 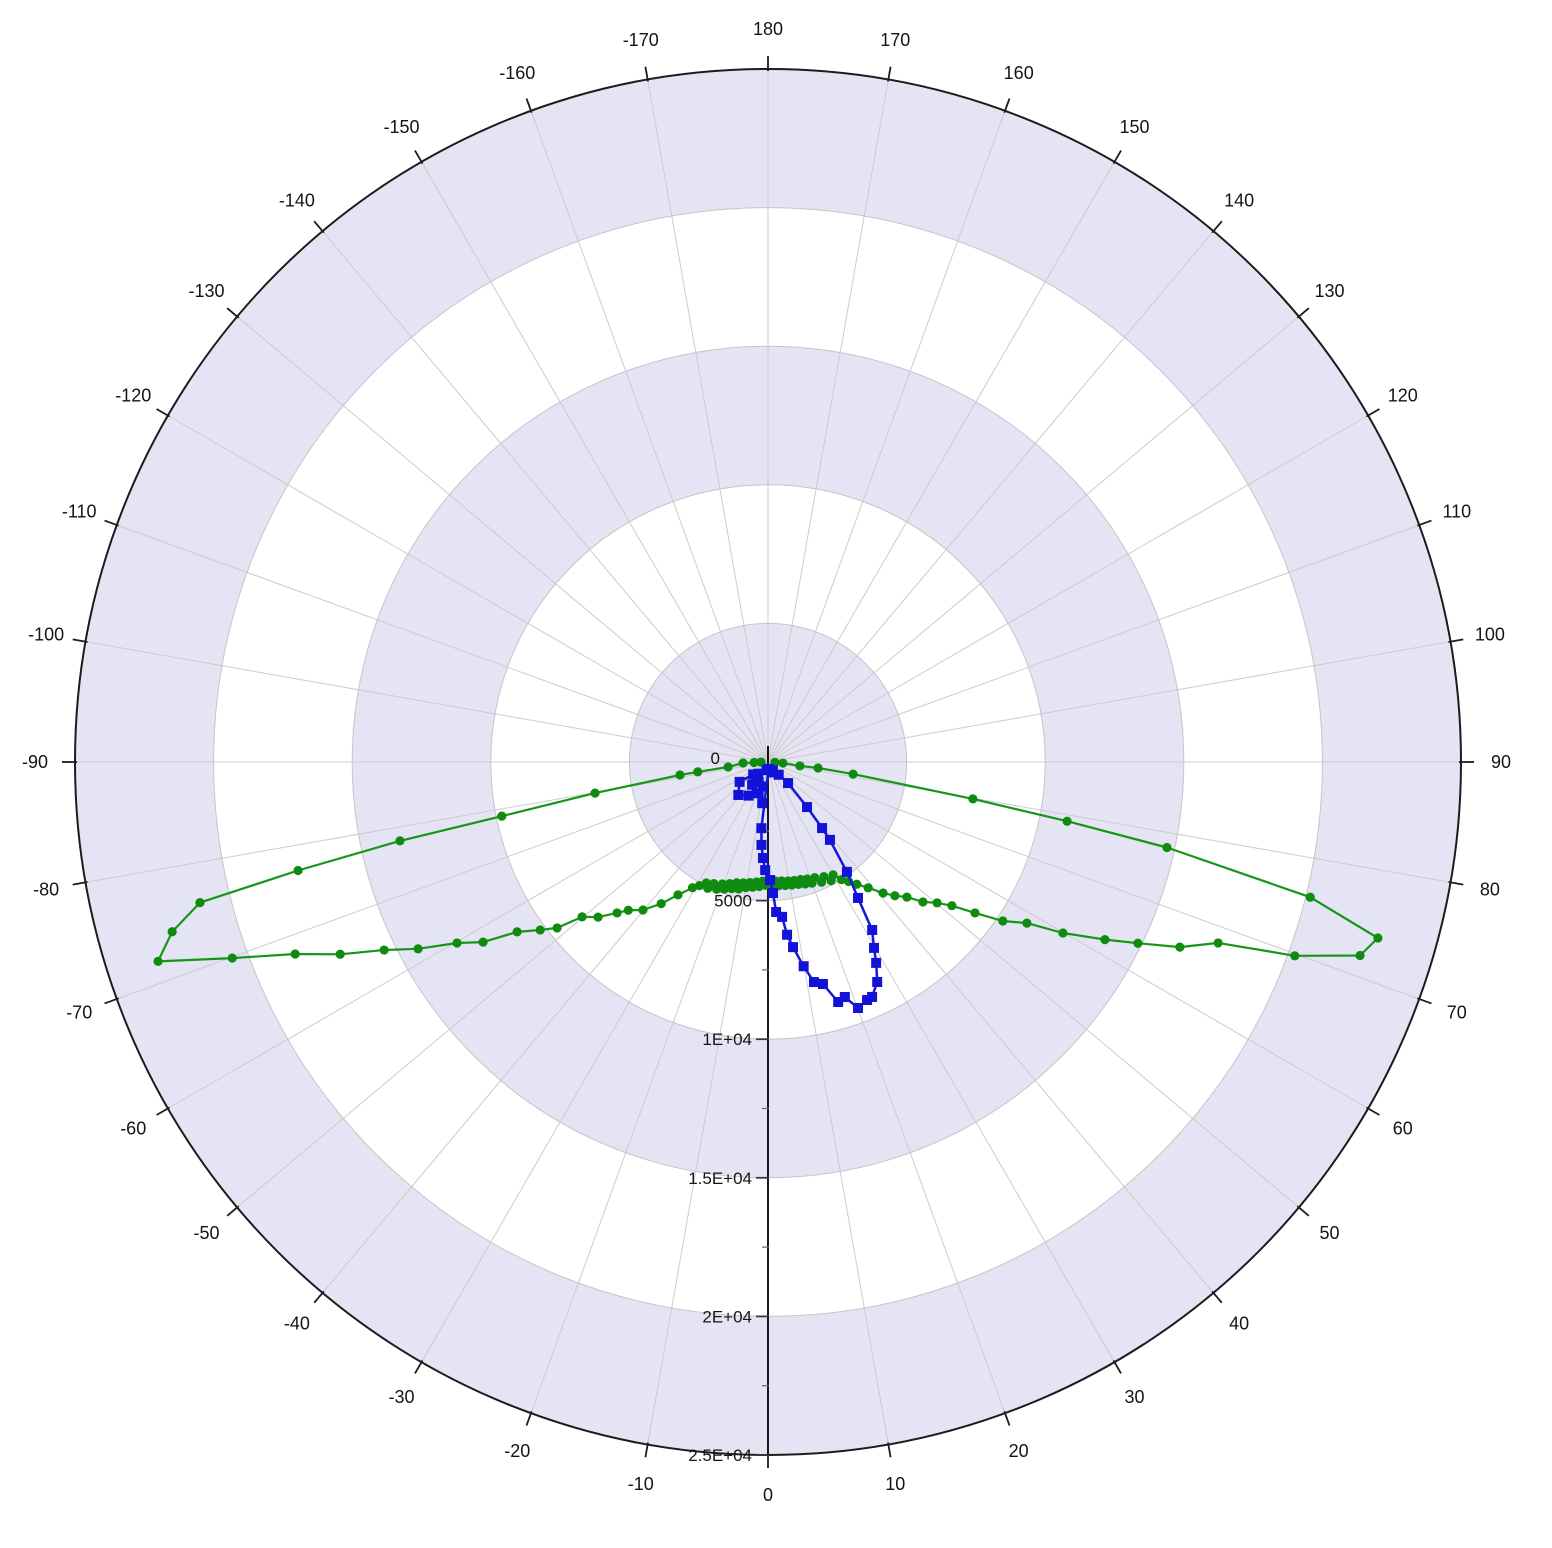 What do you see at coordinates (1490, 635) in the screenshot?
I see `angular-tick-label: 100` at bounding box center [1490, 635].